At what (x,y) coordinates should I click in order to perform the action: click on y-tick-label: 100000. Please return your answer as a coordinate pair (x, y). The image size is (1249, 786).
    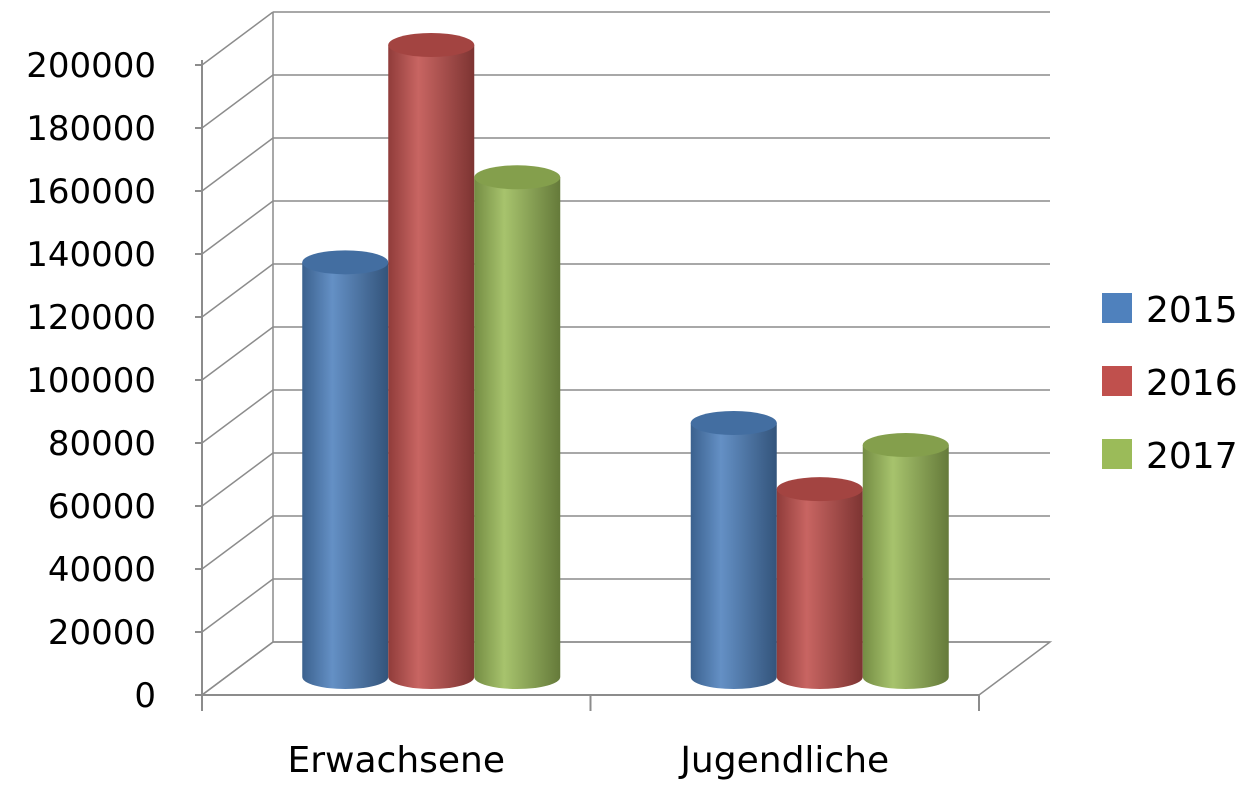
    Looking at the image, I should click on (91, 381).